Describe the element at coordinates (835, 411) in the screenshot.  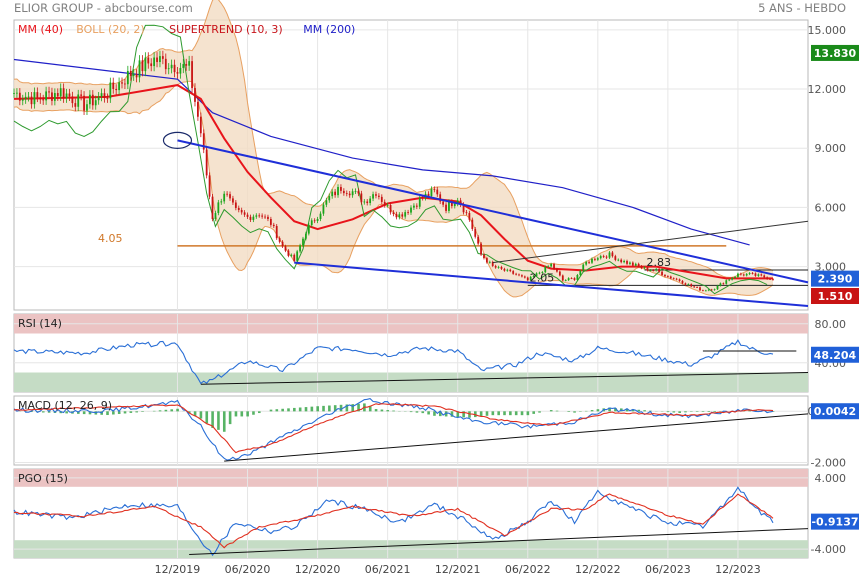
I see `value-badge` at that location.